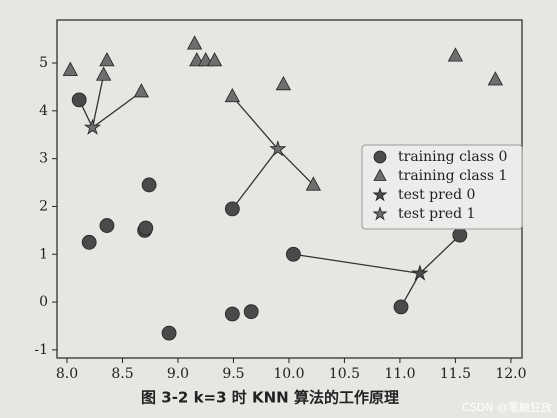 The width and height of the screenshot is (557, 418). Describe the element at coordinates (43, 302) in the screenshot. I see `y-tick-label: 0` at that location.